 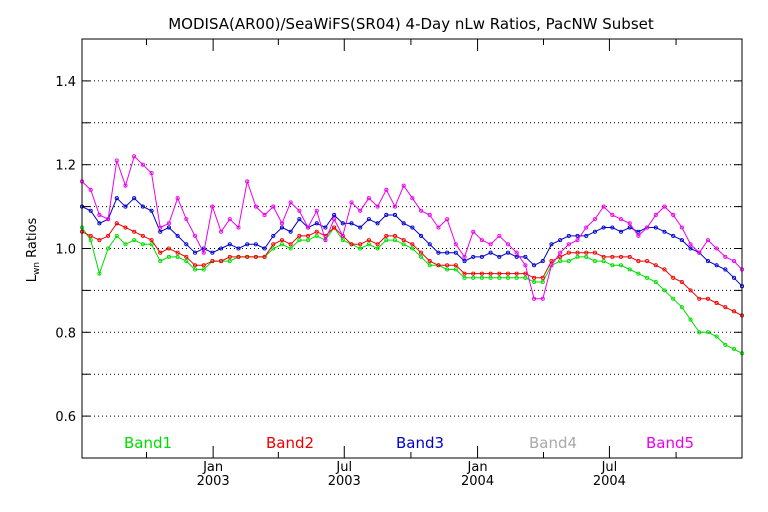 What do you see at coordinates (670, 443) in the screenshot?
I see `legend-item-band5: Band5` at bounding box center [670, 443].